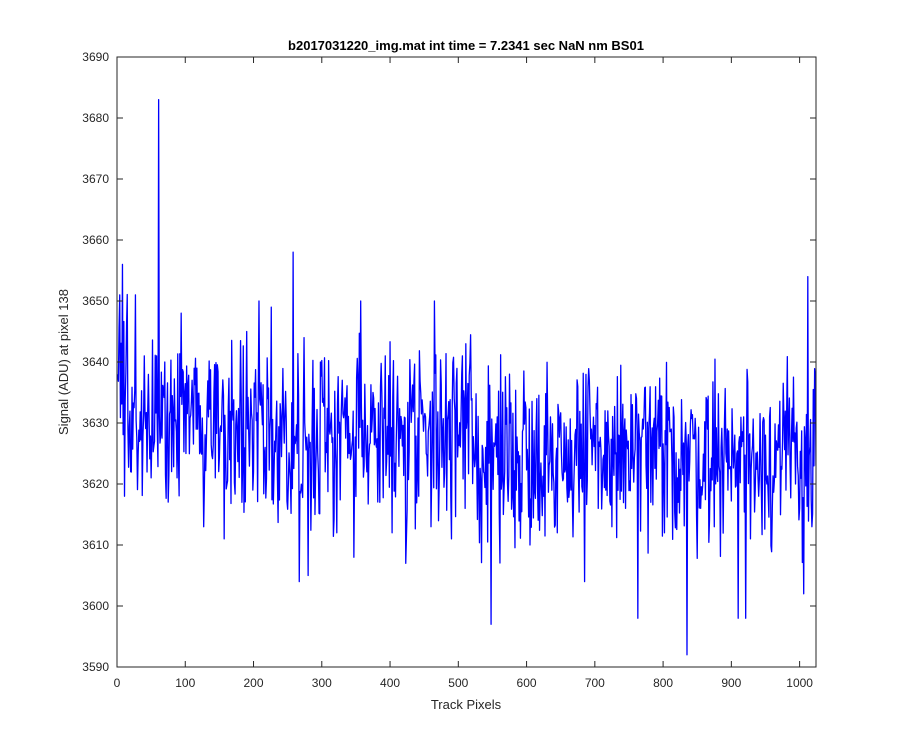 The image size is (900, 755). What do you see at coordinates (731, 683) in the screenshot?
I see `x-tick-label: 900` at bounding box center [731, 683].